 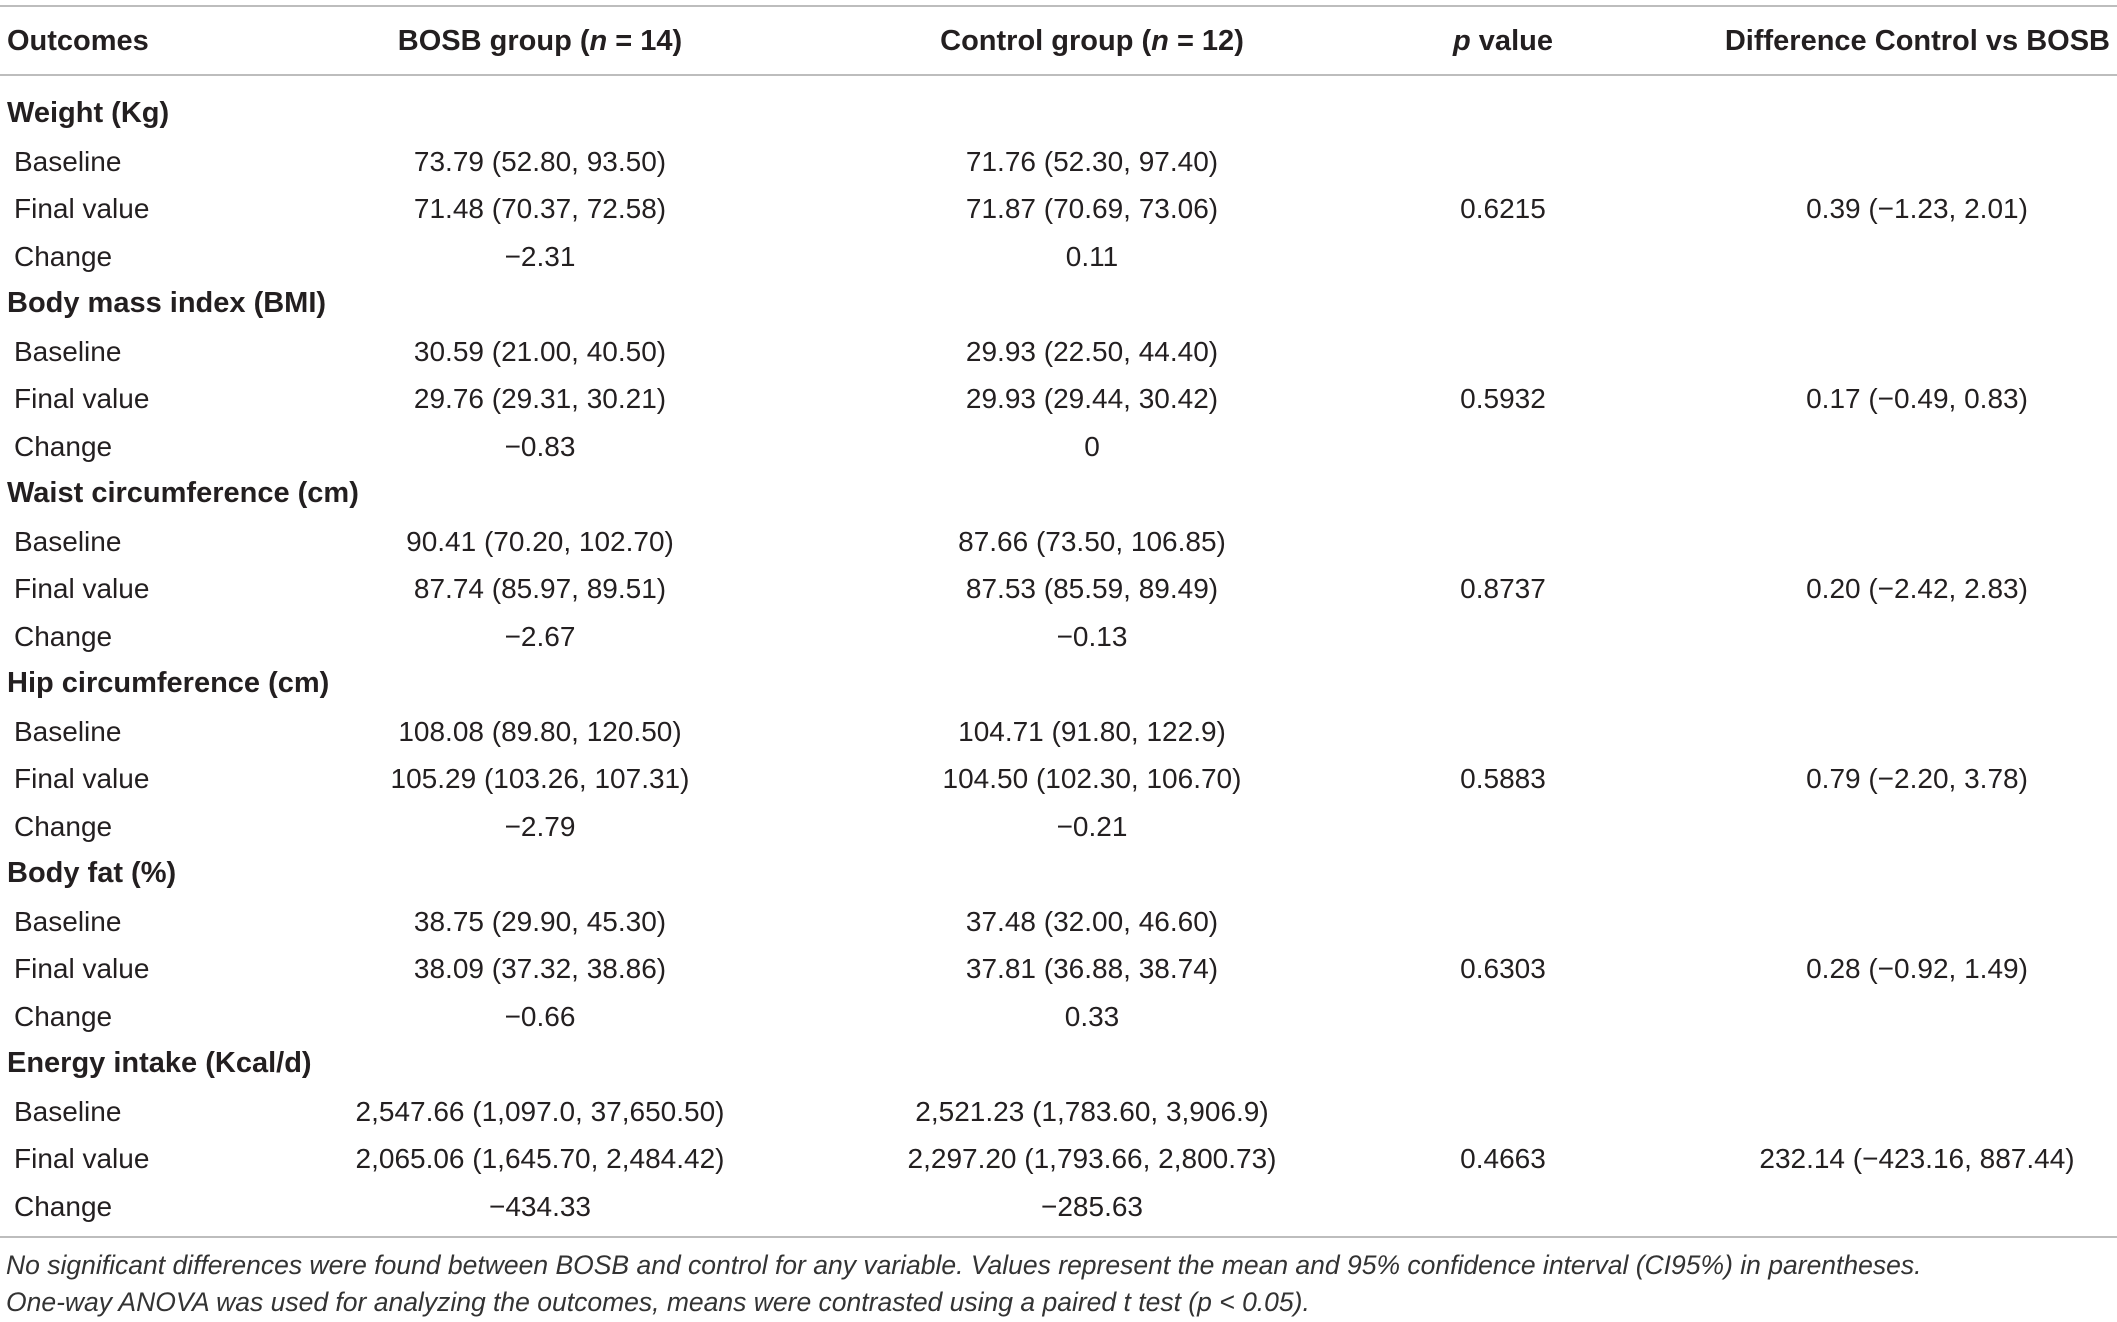 What do you see at coordinates (1058, 114) in the screenshot?
I see `group-header-row: Weight (Kg)` at bounding box center [1058, 114].